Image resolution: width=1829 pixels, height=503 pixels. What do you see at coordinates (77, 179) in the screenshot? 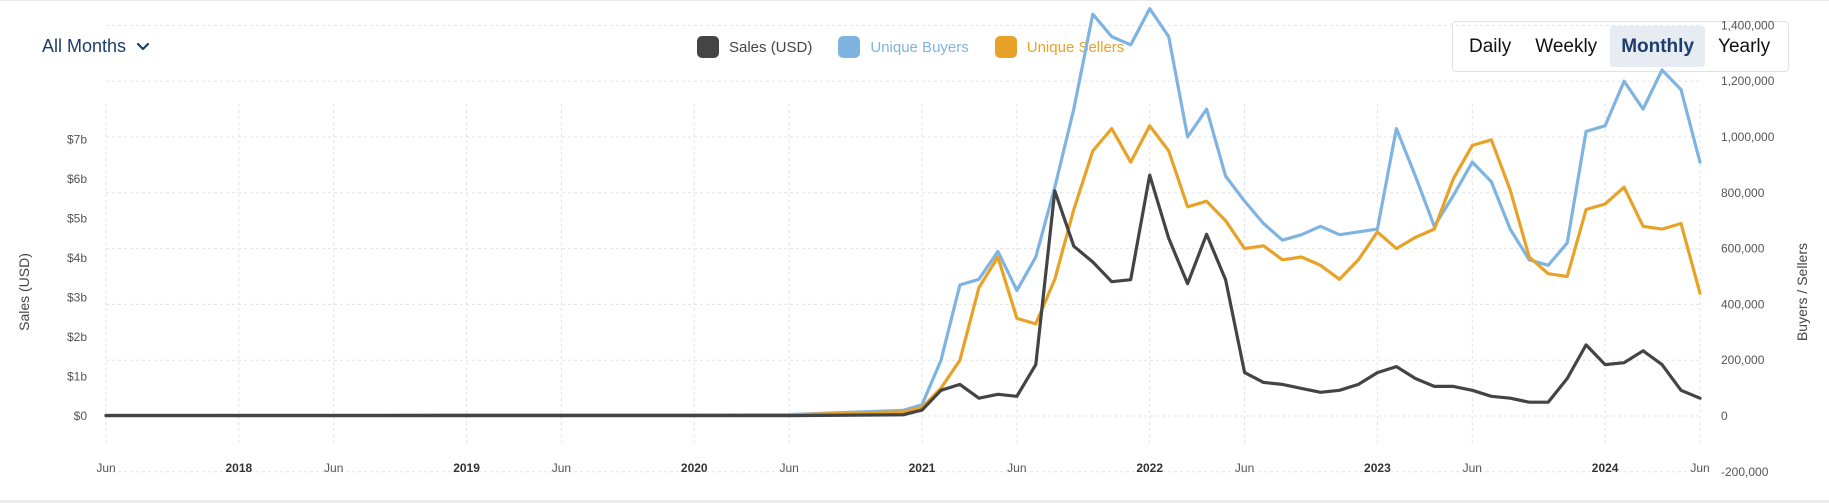
I see `y-left-tick-label: $6b` at bounding box center [77, 179].